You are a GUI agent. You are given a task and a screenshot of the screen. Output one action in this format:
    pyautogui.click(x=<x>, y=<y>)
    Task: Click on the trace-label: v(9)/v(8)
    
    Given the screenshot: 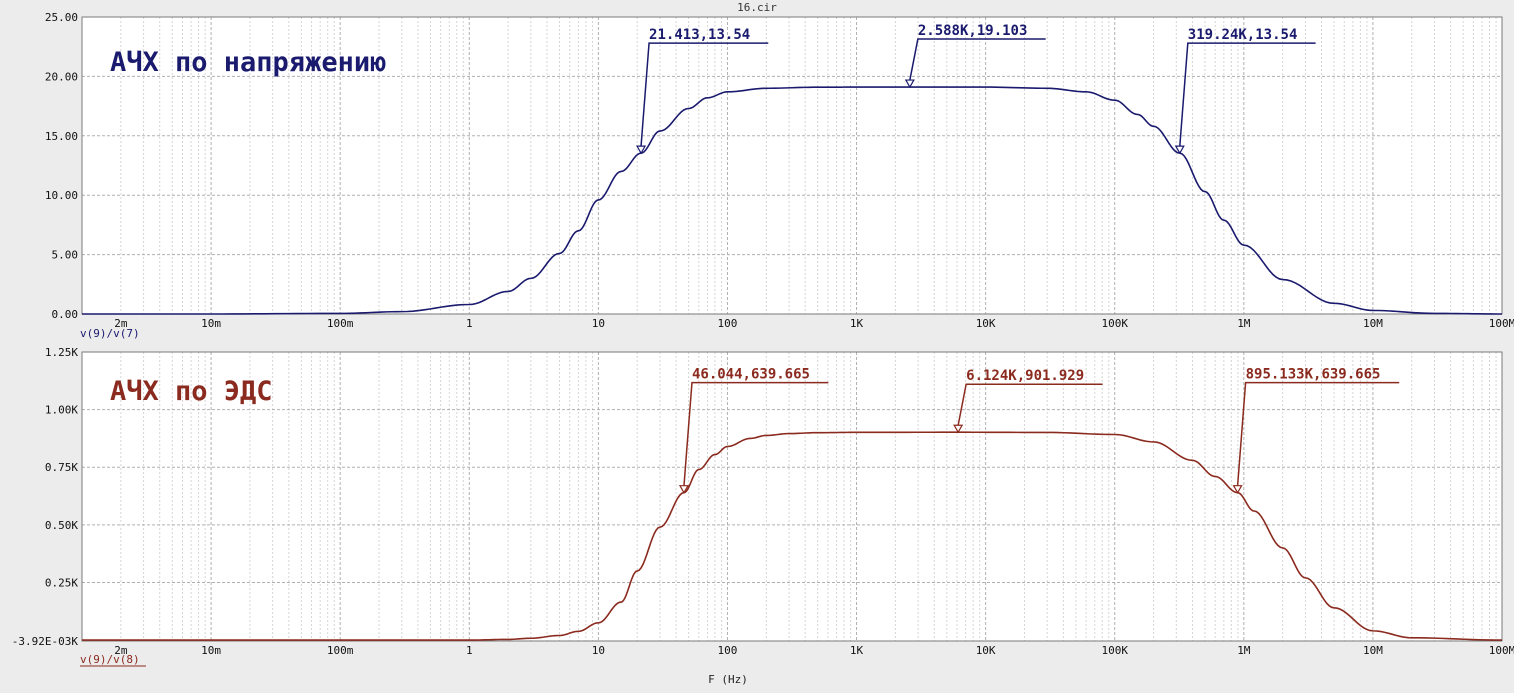 What is the action you would take?
    pyautogui.click(x=110, y=659)
    